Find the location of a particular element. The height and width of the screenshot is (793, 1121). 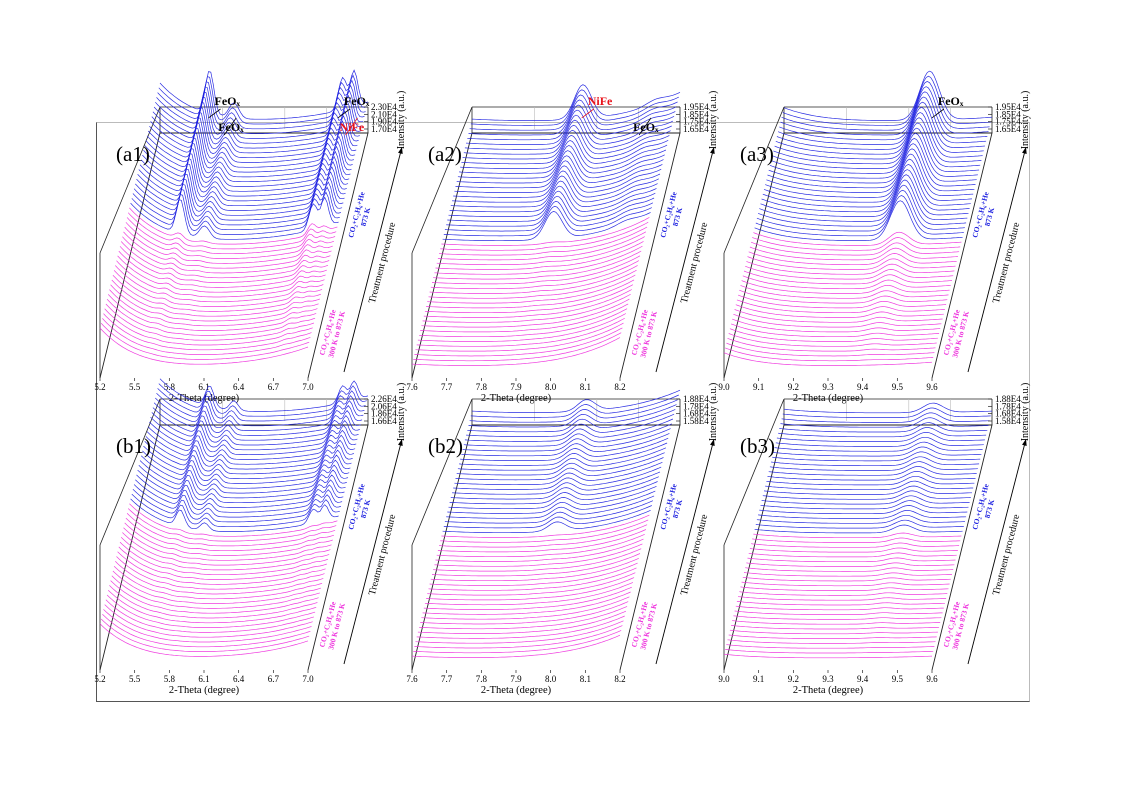

x-tick-label: 6.4 is located at coordinates (239, 679).